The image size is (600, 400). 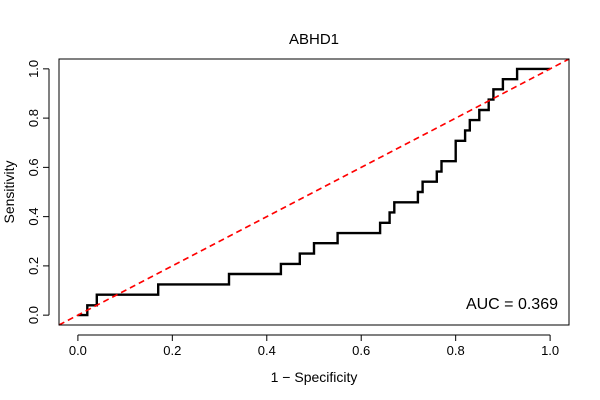 I want to click on x-tick-label: 0.6, so click(x=361, y=350).